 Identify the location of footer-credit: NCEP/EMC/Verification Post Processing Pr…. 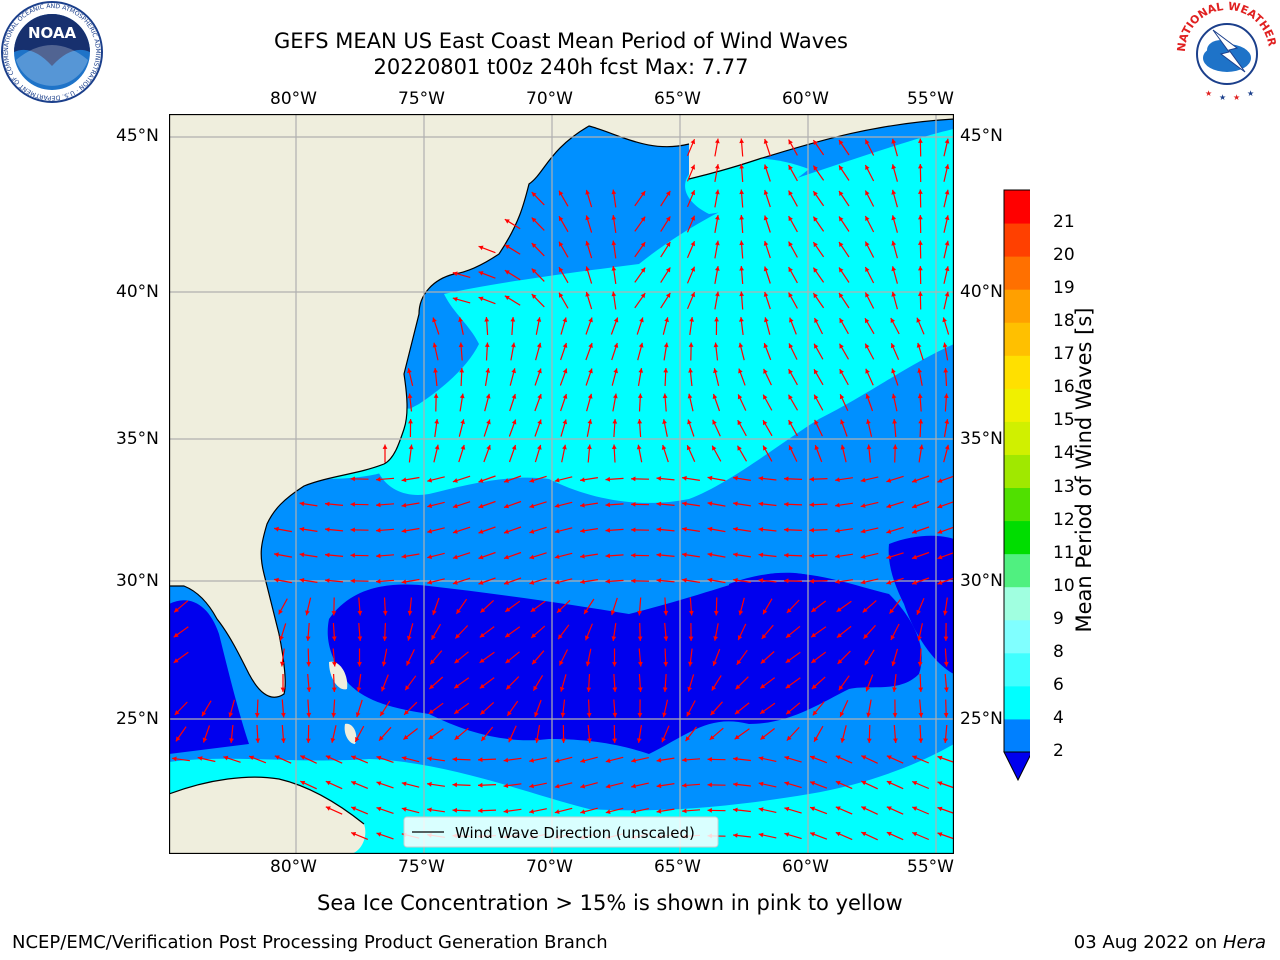
(310, 942).